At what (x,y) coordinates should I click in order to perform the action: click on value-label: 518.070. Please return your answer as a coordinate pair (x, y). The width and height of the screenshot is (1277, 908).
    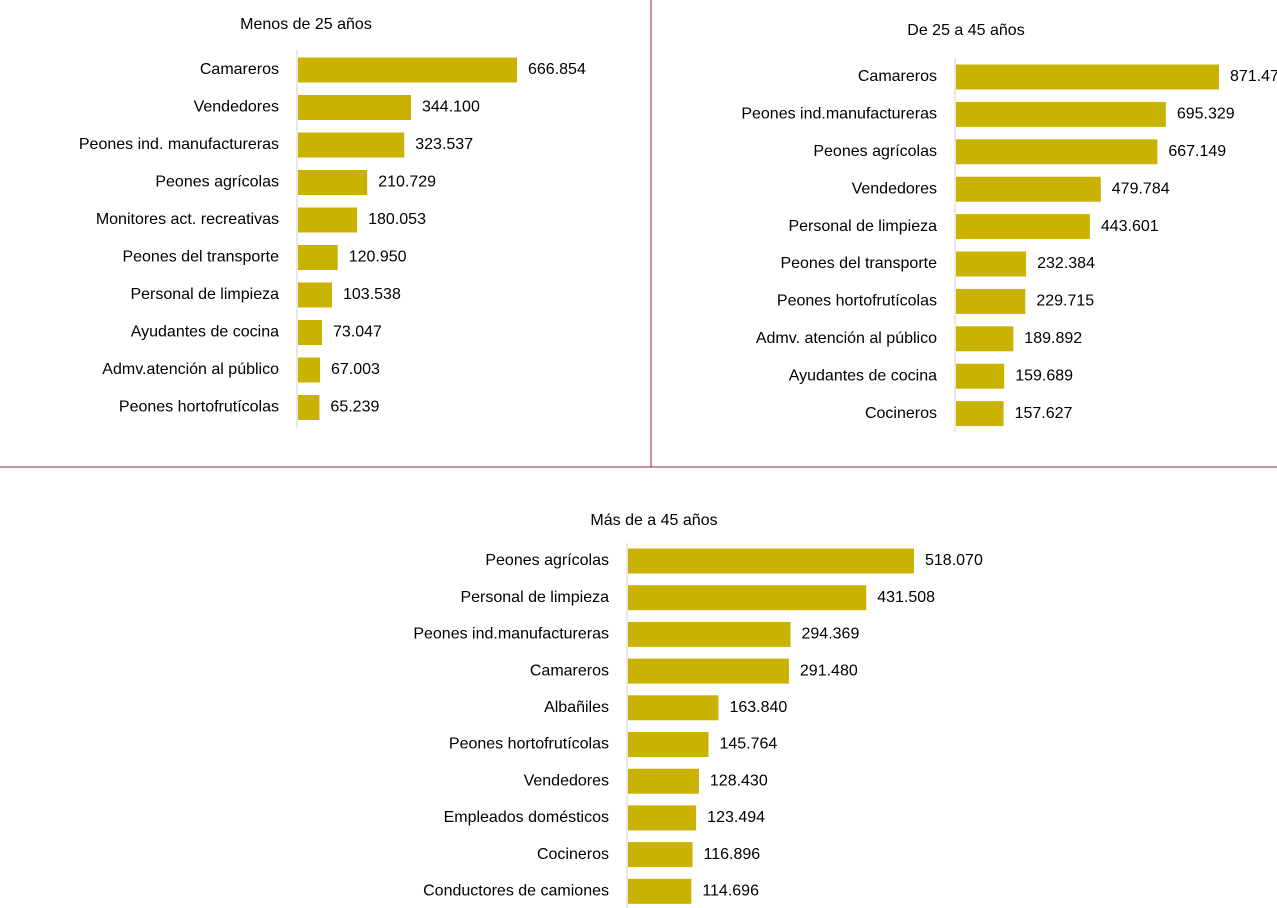
    Looking at the image, I should click on (954, 560).